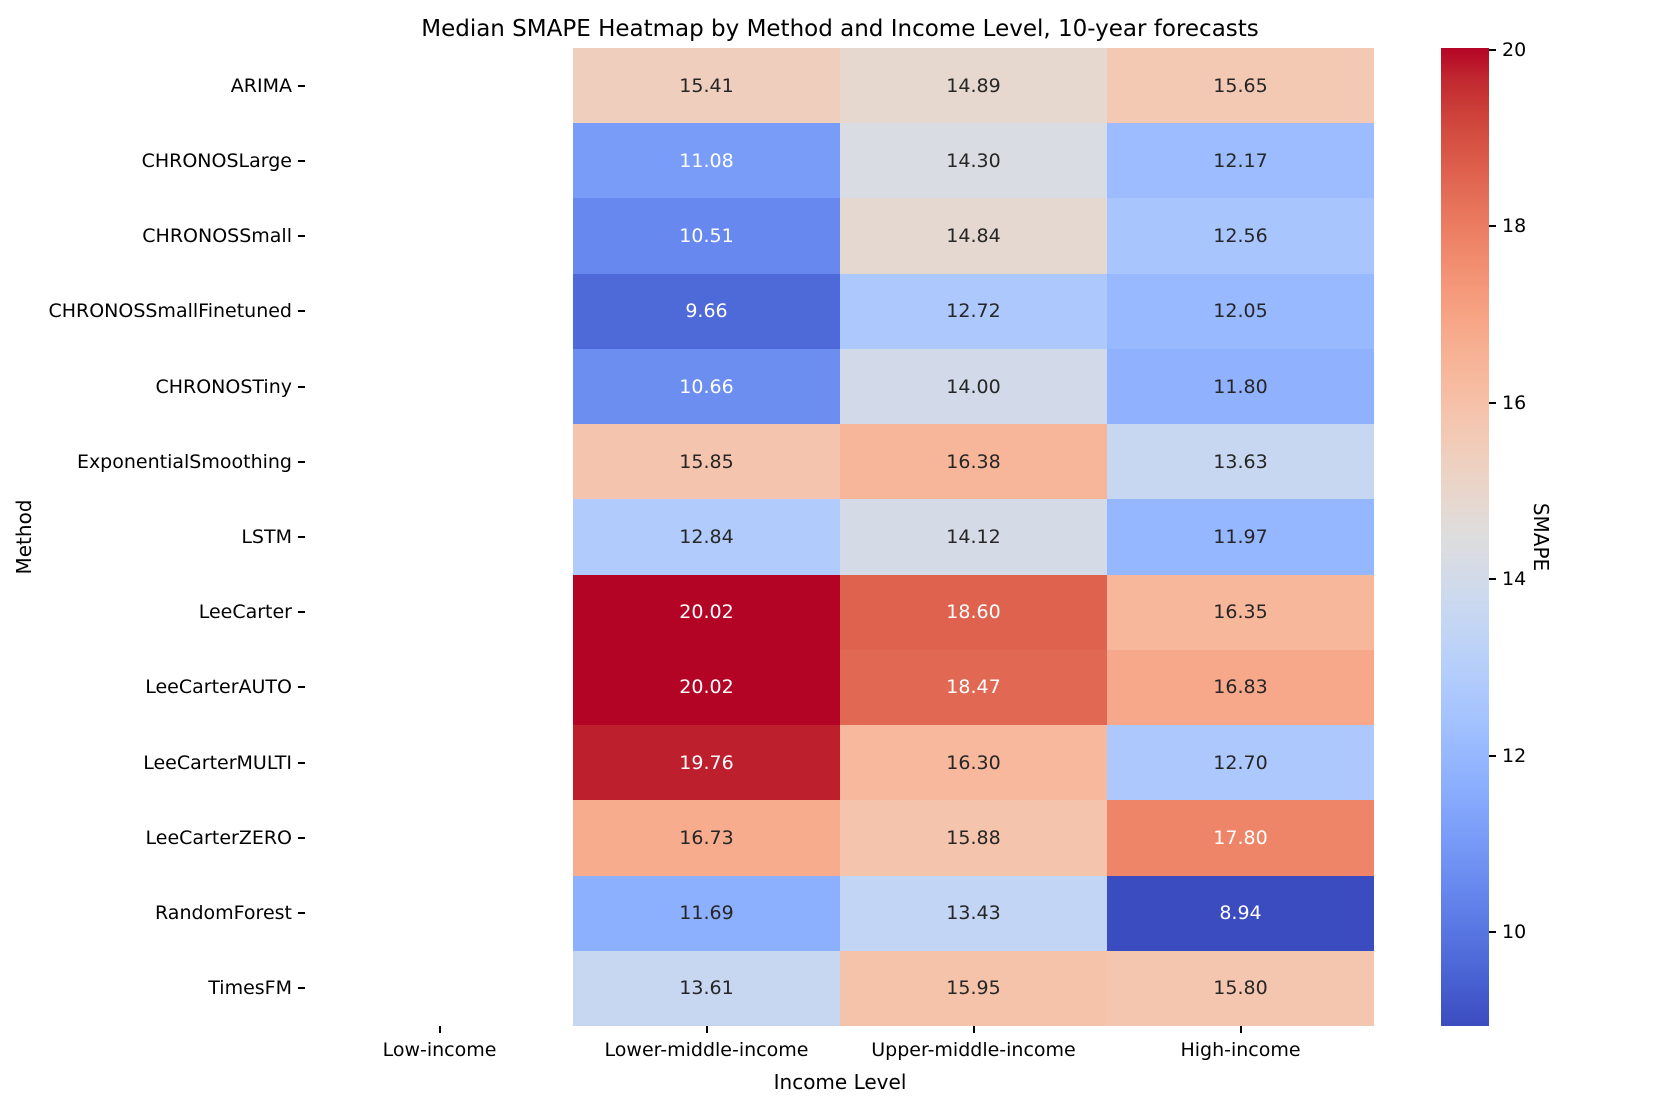 This screenshot has width=1661, height=1107. I want to click on heatmap-cell: 10.66, so click(706, 386).